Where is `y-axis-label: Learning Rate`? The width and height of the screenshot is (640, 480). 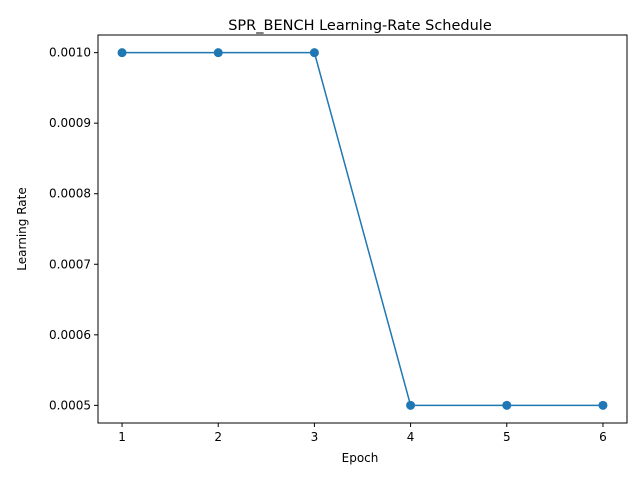
y-axis-label: Learning Rate is located at coordinates (22, 228).